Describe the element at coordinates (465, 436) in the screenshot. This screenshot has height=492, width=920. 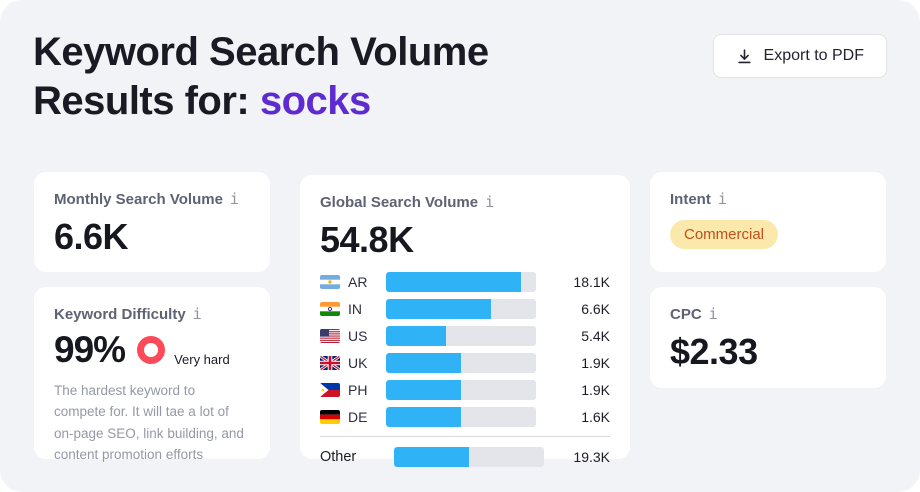
I see `other-divider` at that location.